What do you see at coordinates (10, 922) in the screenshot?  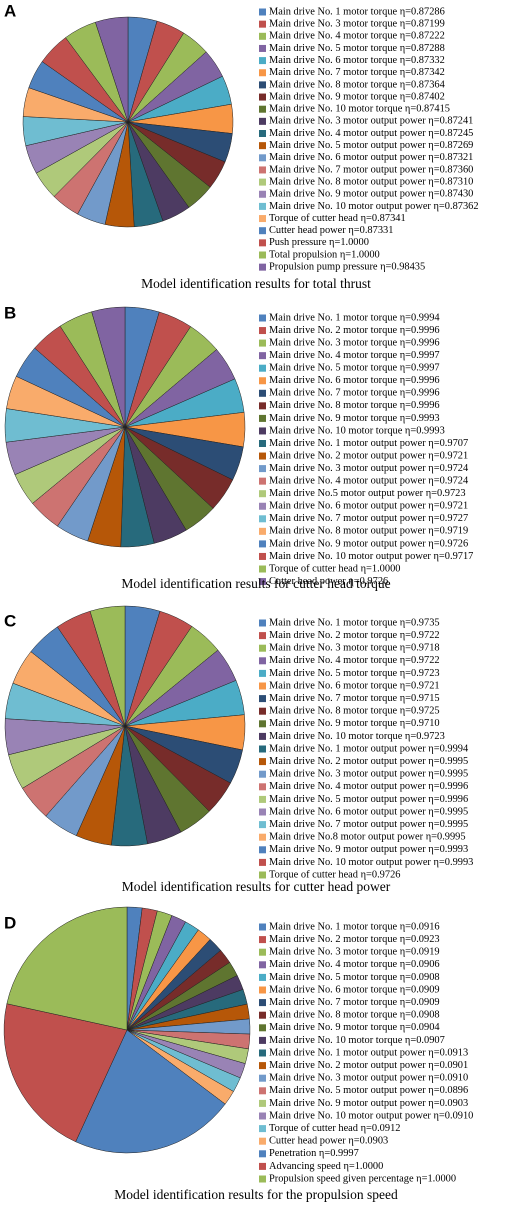 I see `panel-label: D` at bounding box center [10, 922].